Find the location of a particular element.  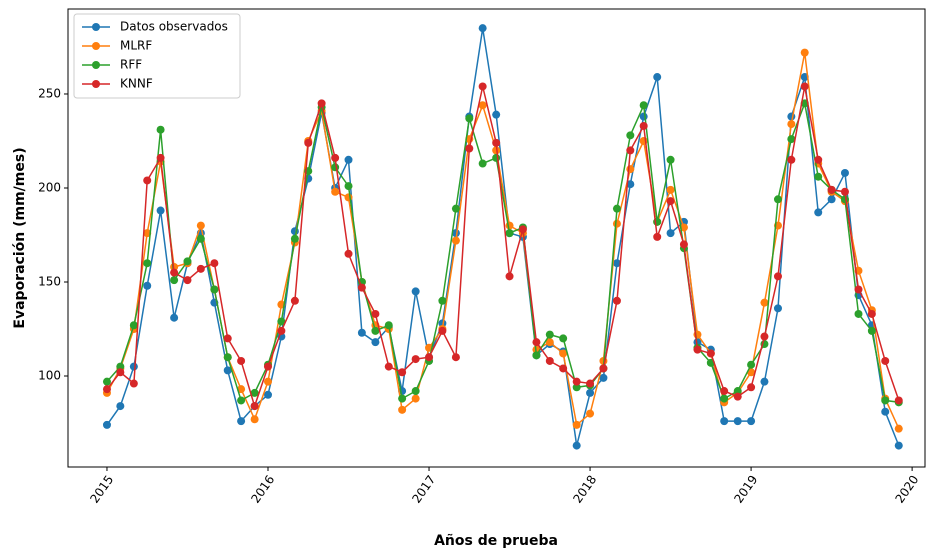

x-tick-label: 2016 is located at coordinates (262, 489).